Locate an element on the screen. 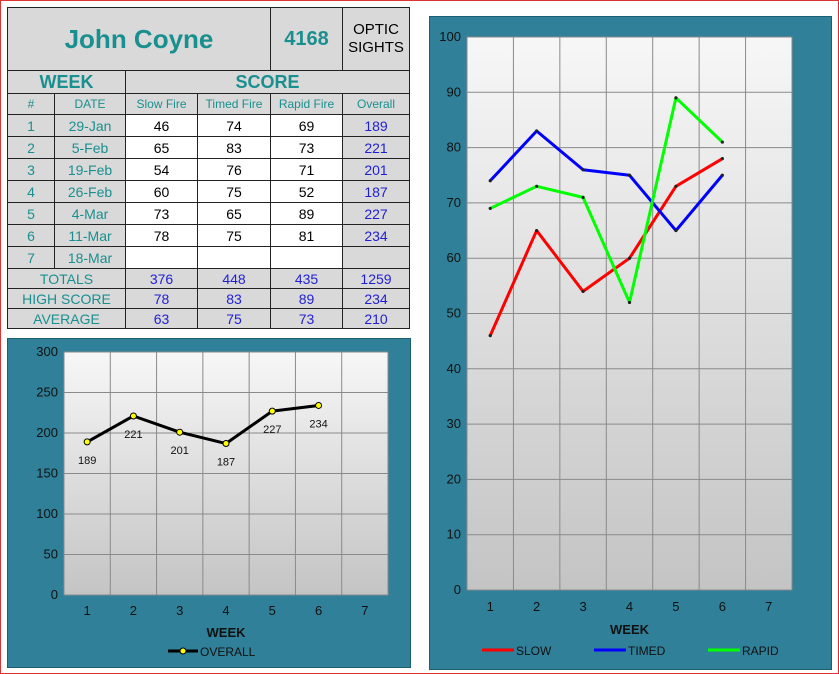 This screenshot has height=674, width=839. col-date: DATE is located at coordinates (90, 104).